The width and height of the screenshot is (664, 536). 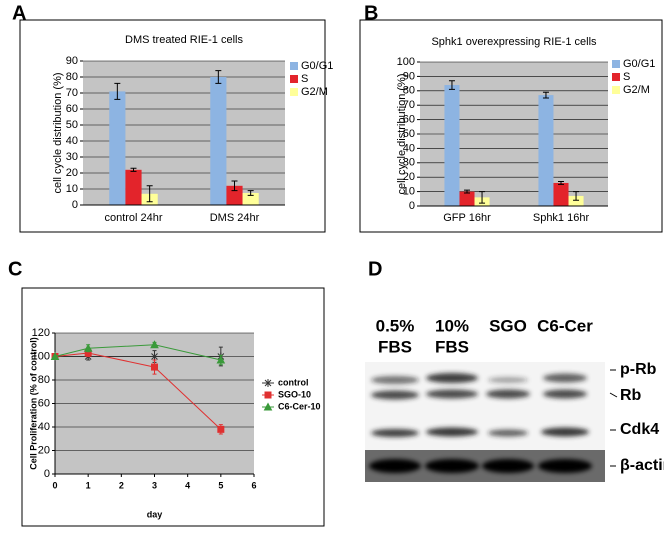 I want to click on x-tick-label: Sphk1 16hr, so click(x=561, y=218).